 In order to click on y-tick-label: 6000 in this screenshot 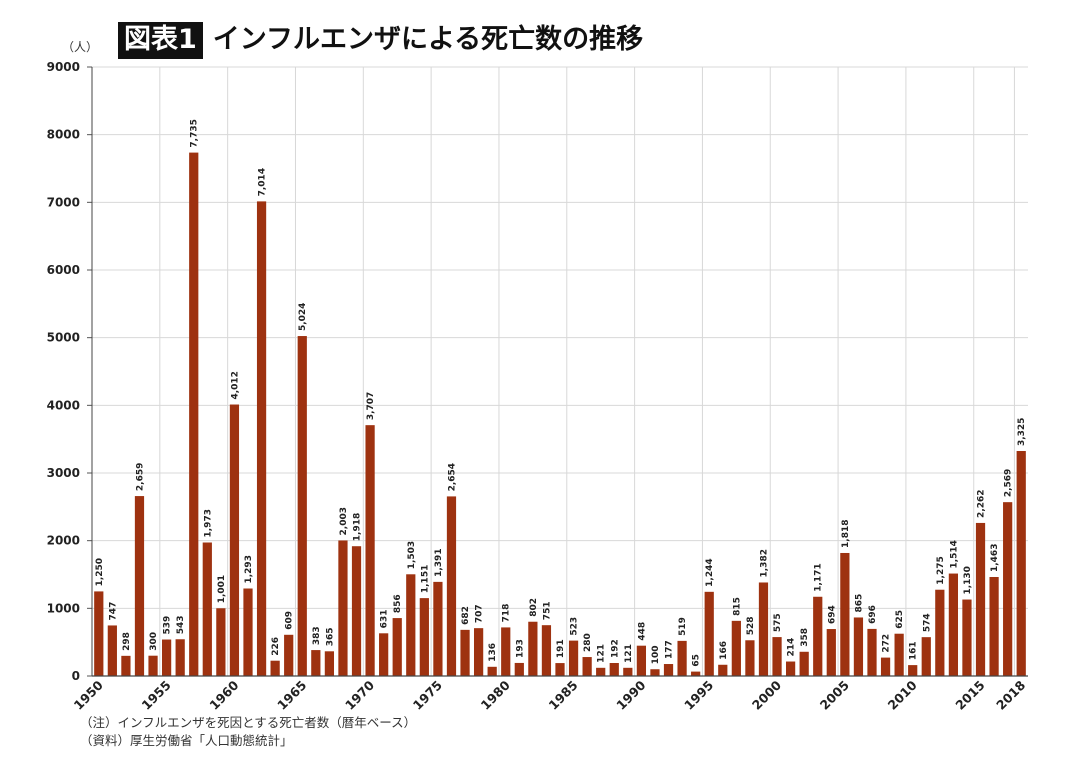, I will do `click(63, 270)`.